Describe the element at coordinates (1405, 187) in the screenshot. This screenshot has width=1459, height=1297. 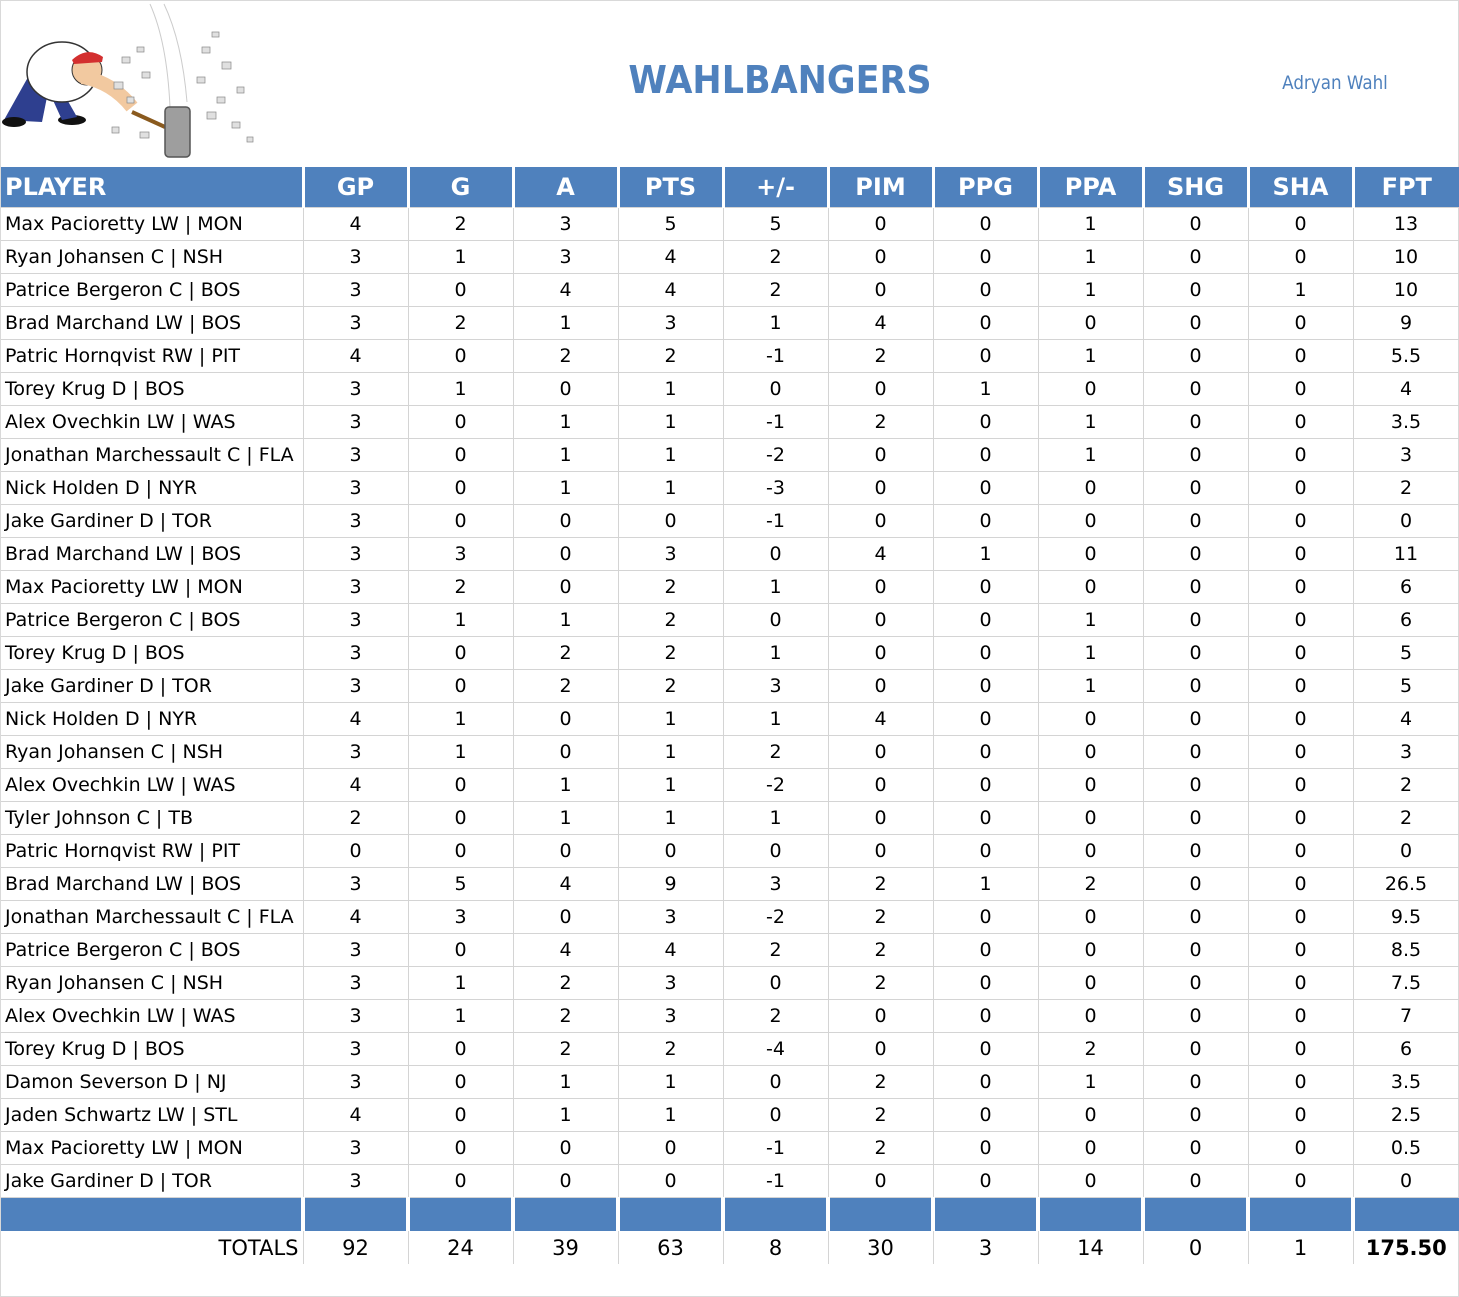
I see `column-header-fpt: FPT` at that location.